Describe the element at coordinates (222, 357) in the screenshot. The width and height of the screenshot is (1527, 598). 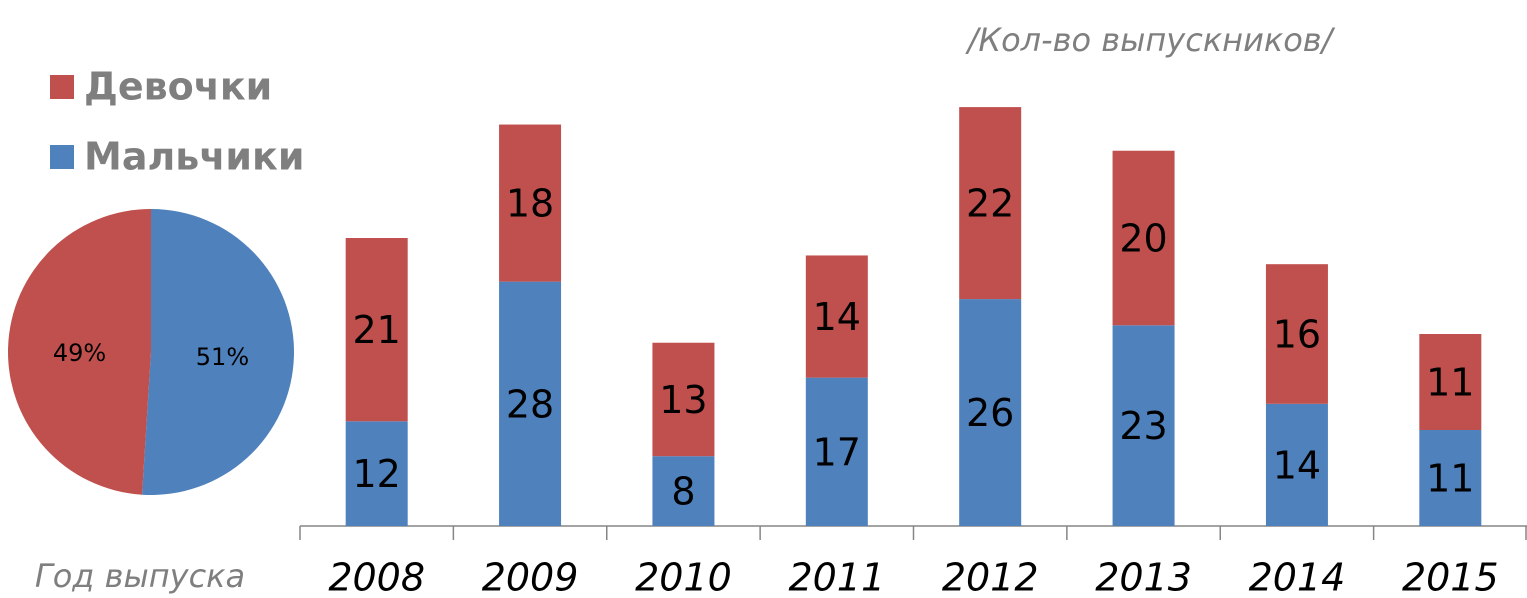
I see `pie-label: 51%` at that location.